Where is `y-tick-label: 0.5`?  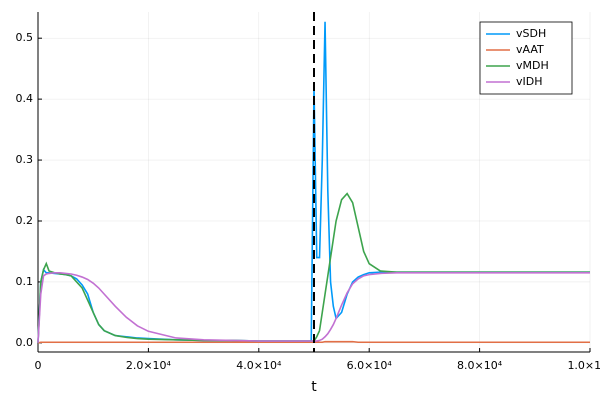
y-tick-label: 0.5 is located at coordinates (25, 37).